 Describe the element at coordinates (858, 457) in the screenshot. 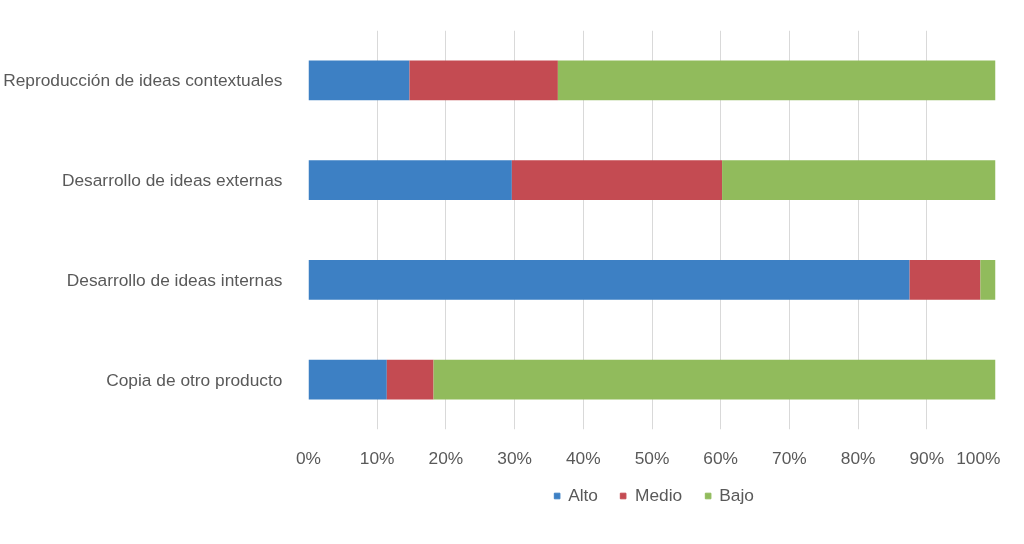

I see `x-tick-label: 80%` at that location.